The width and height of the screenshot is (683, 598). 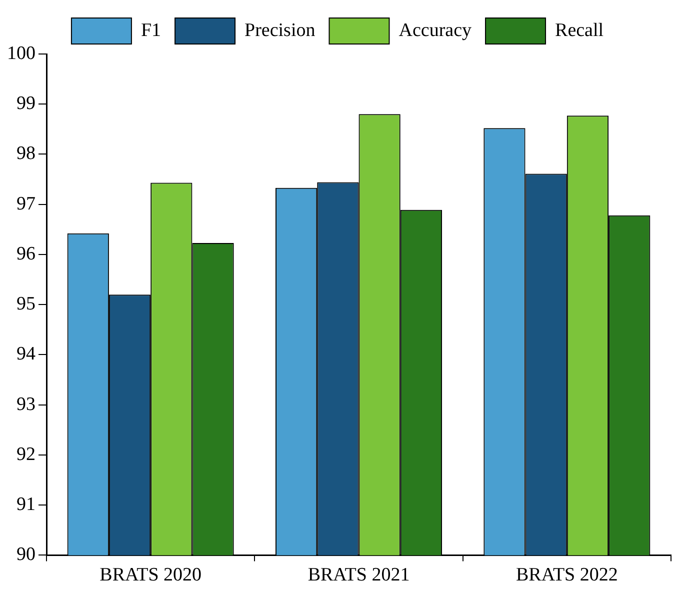 I want to click on y-tick-label: 92, so click(x=26, y=454).